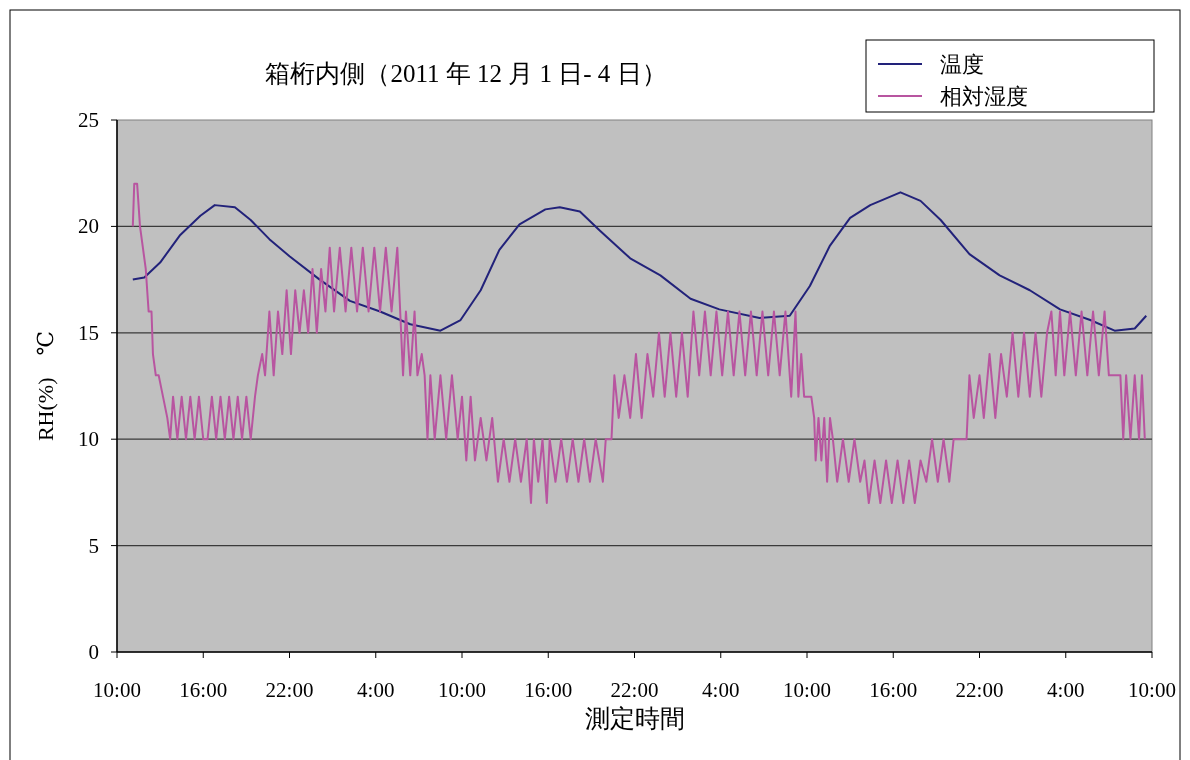  I want to click on y-tick-label: 20, so click(88, 226).